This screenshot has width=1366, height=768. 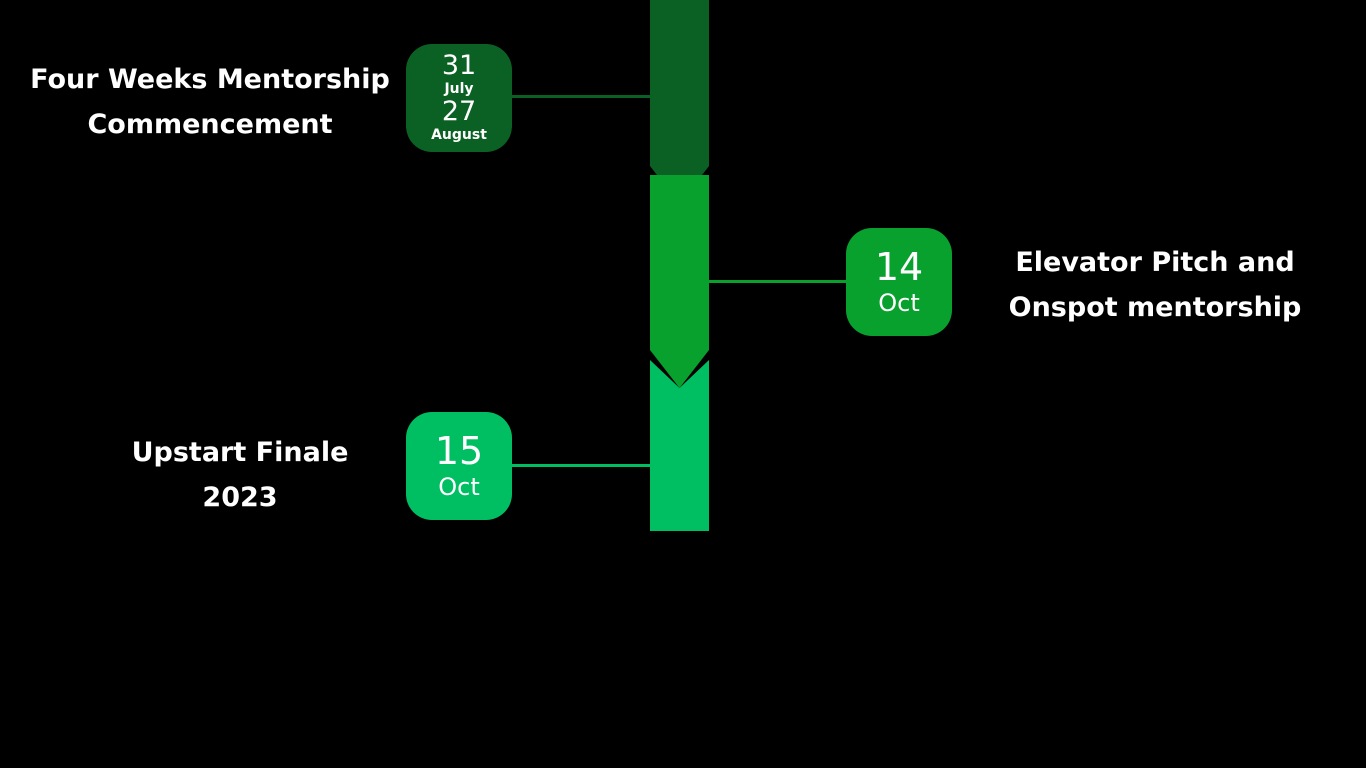 I want to click on event-3-title: Upstart Finale 2023, so click(x=240, y=475).